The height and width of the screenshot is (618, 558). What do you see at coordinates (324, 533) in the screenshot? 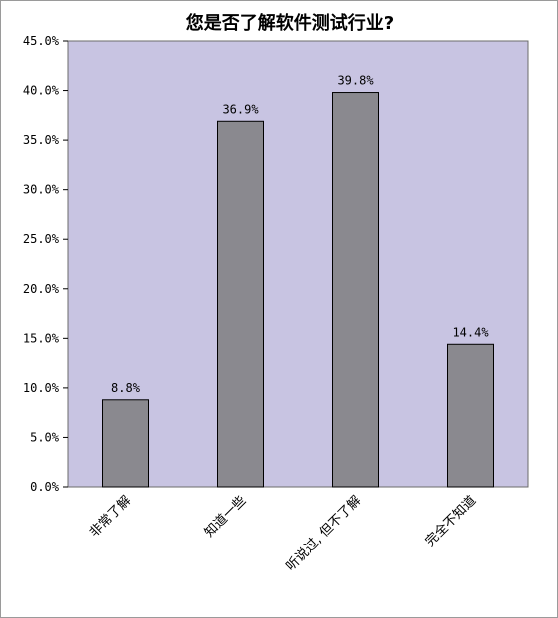
I see `category-label: 听说过, 但不了解` at bounding box center [324, 533].